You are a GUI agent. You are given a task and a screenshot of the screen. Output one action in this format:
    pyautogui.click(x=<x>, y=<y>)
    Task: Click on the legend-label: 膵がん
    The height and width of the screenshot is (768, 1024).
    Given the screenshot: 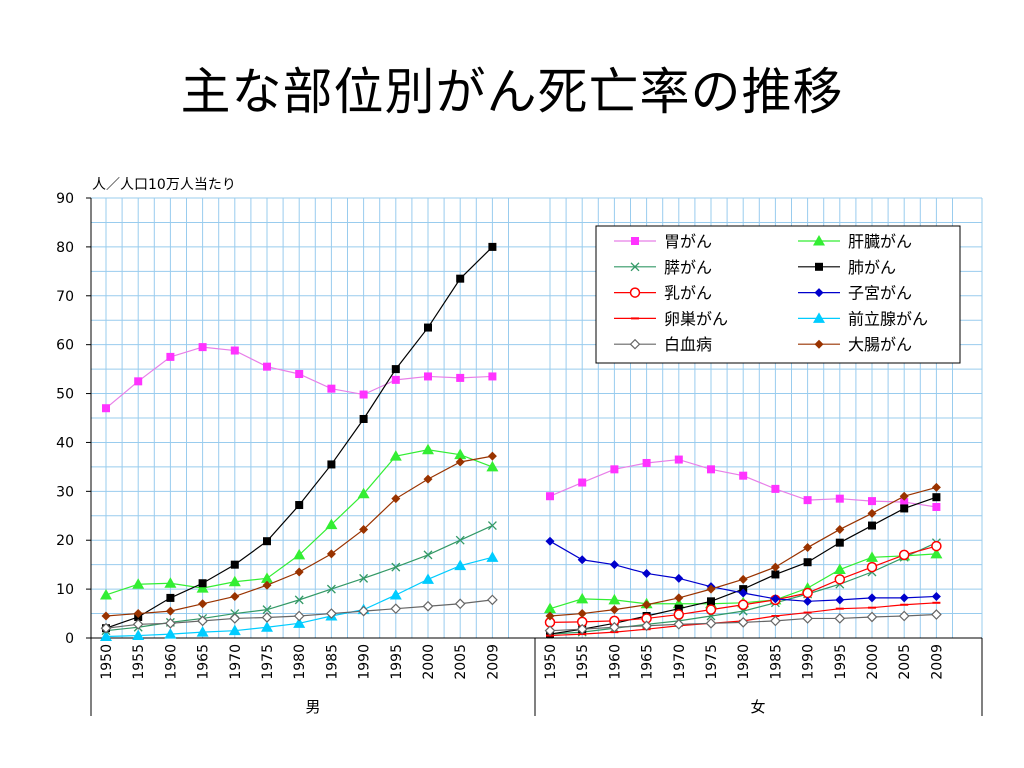 What is the action you would take?
    pyautogui.click(x=688, y=267)
    